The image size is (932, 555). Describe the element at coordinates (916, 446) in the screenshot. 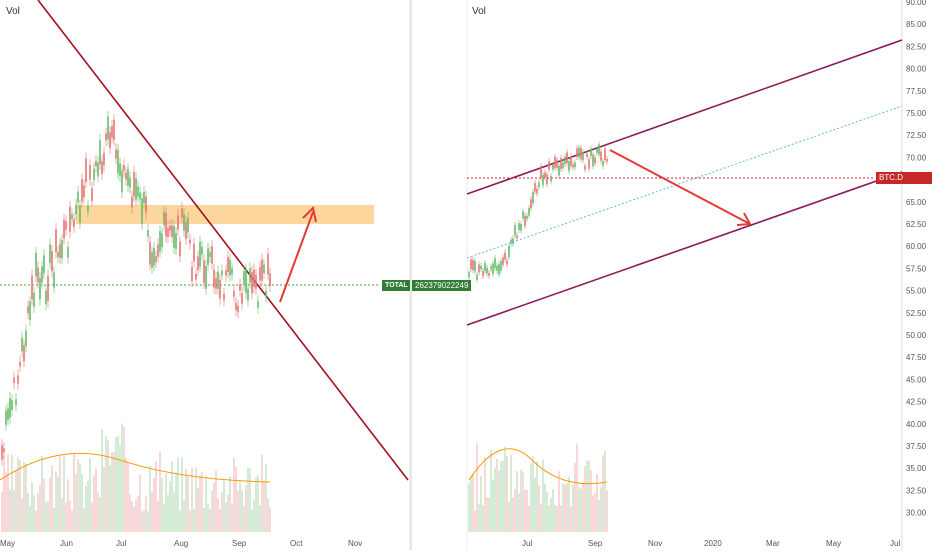

I see `percent-tick-label: 37.50` at that location.